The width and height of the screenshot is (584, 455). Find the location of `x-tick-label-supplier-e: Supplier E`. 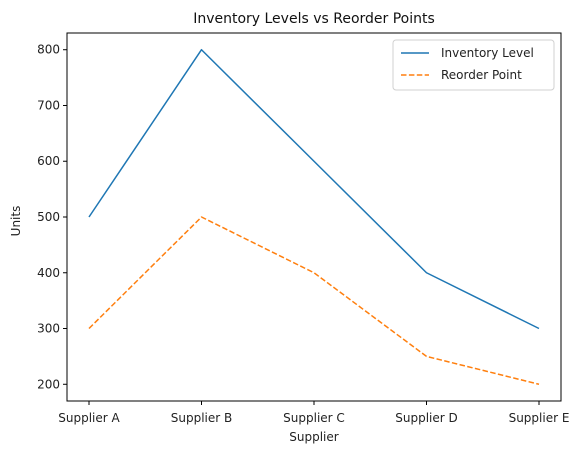

x-tick-label-supplier-e: Supplier E is located at coordinates (539, 418).